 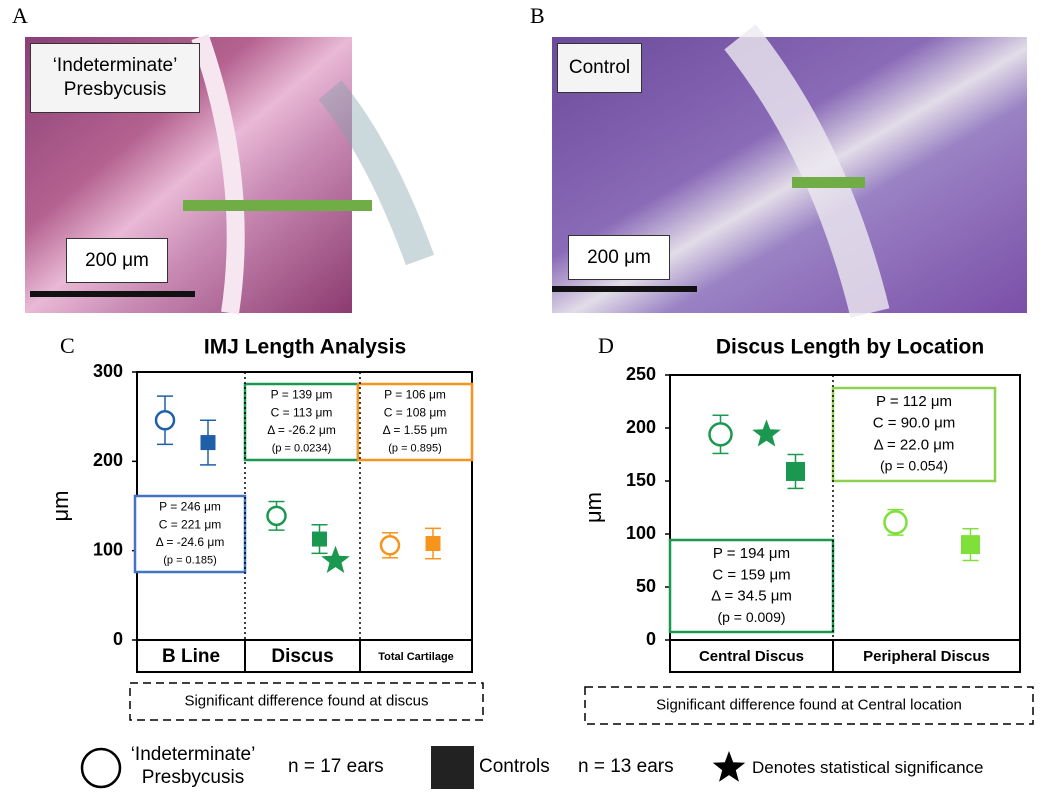 What do you see at coordinates (514, 766) in the screenshot?
I see `legend-label: Controls` at bounding box center [514, 766].